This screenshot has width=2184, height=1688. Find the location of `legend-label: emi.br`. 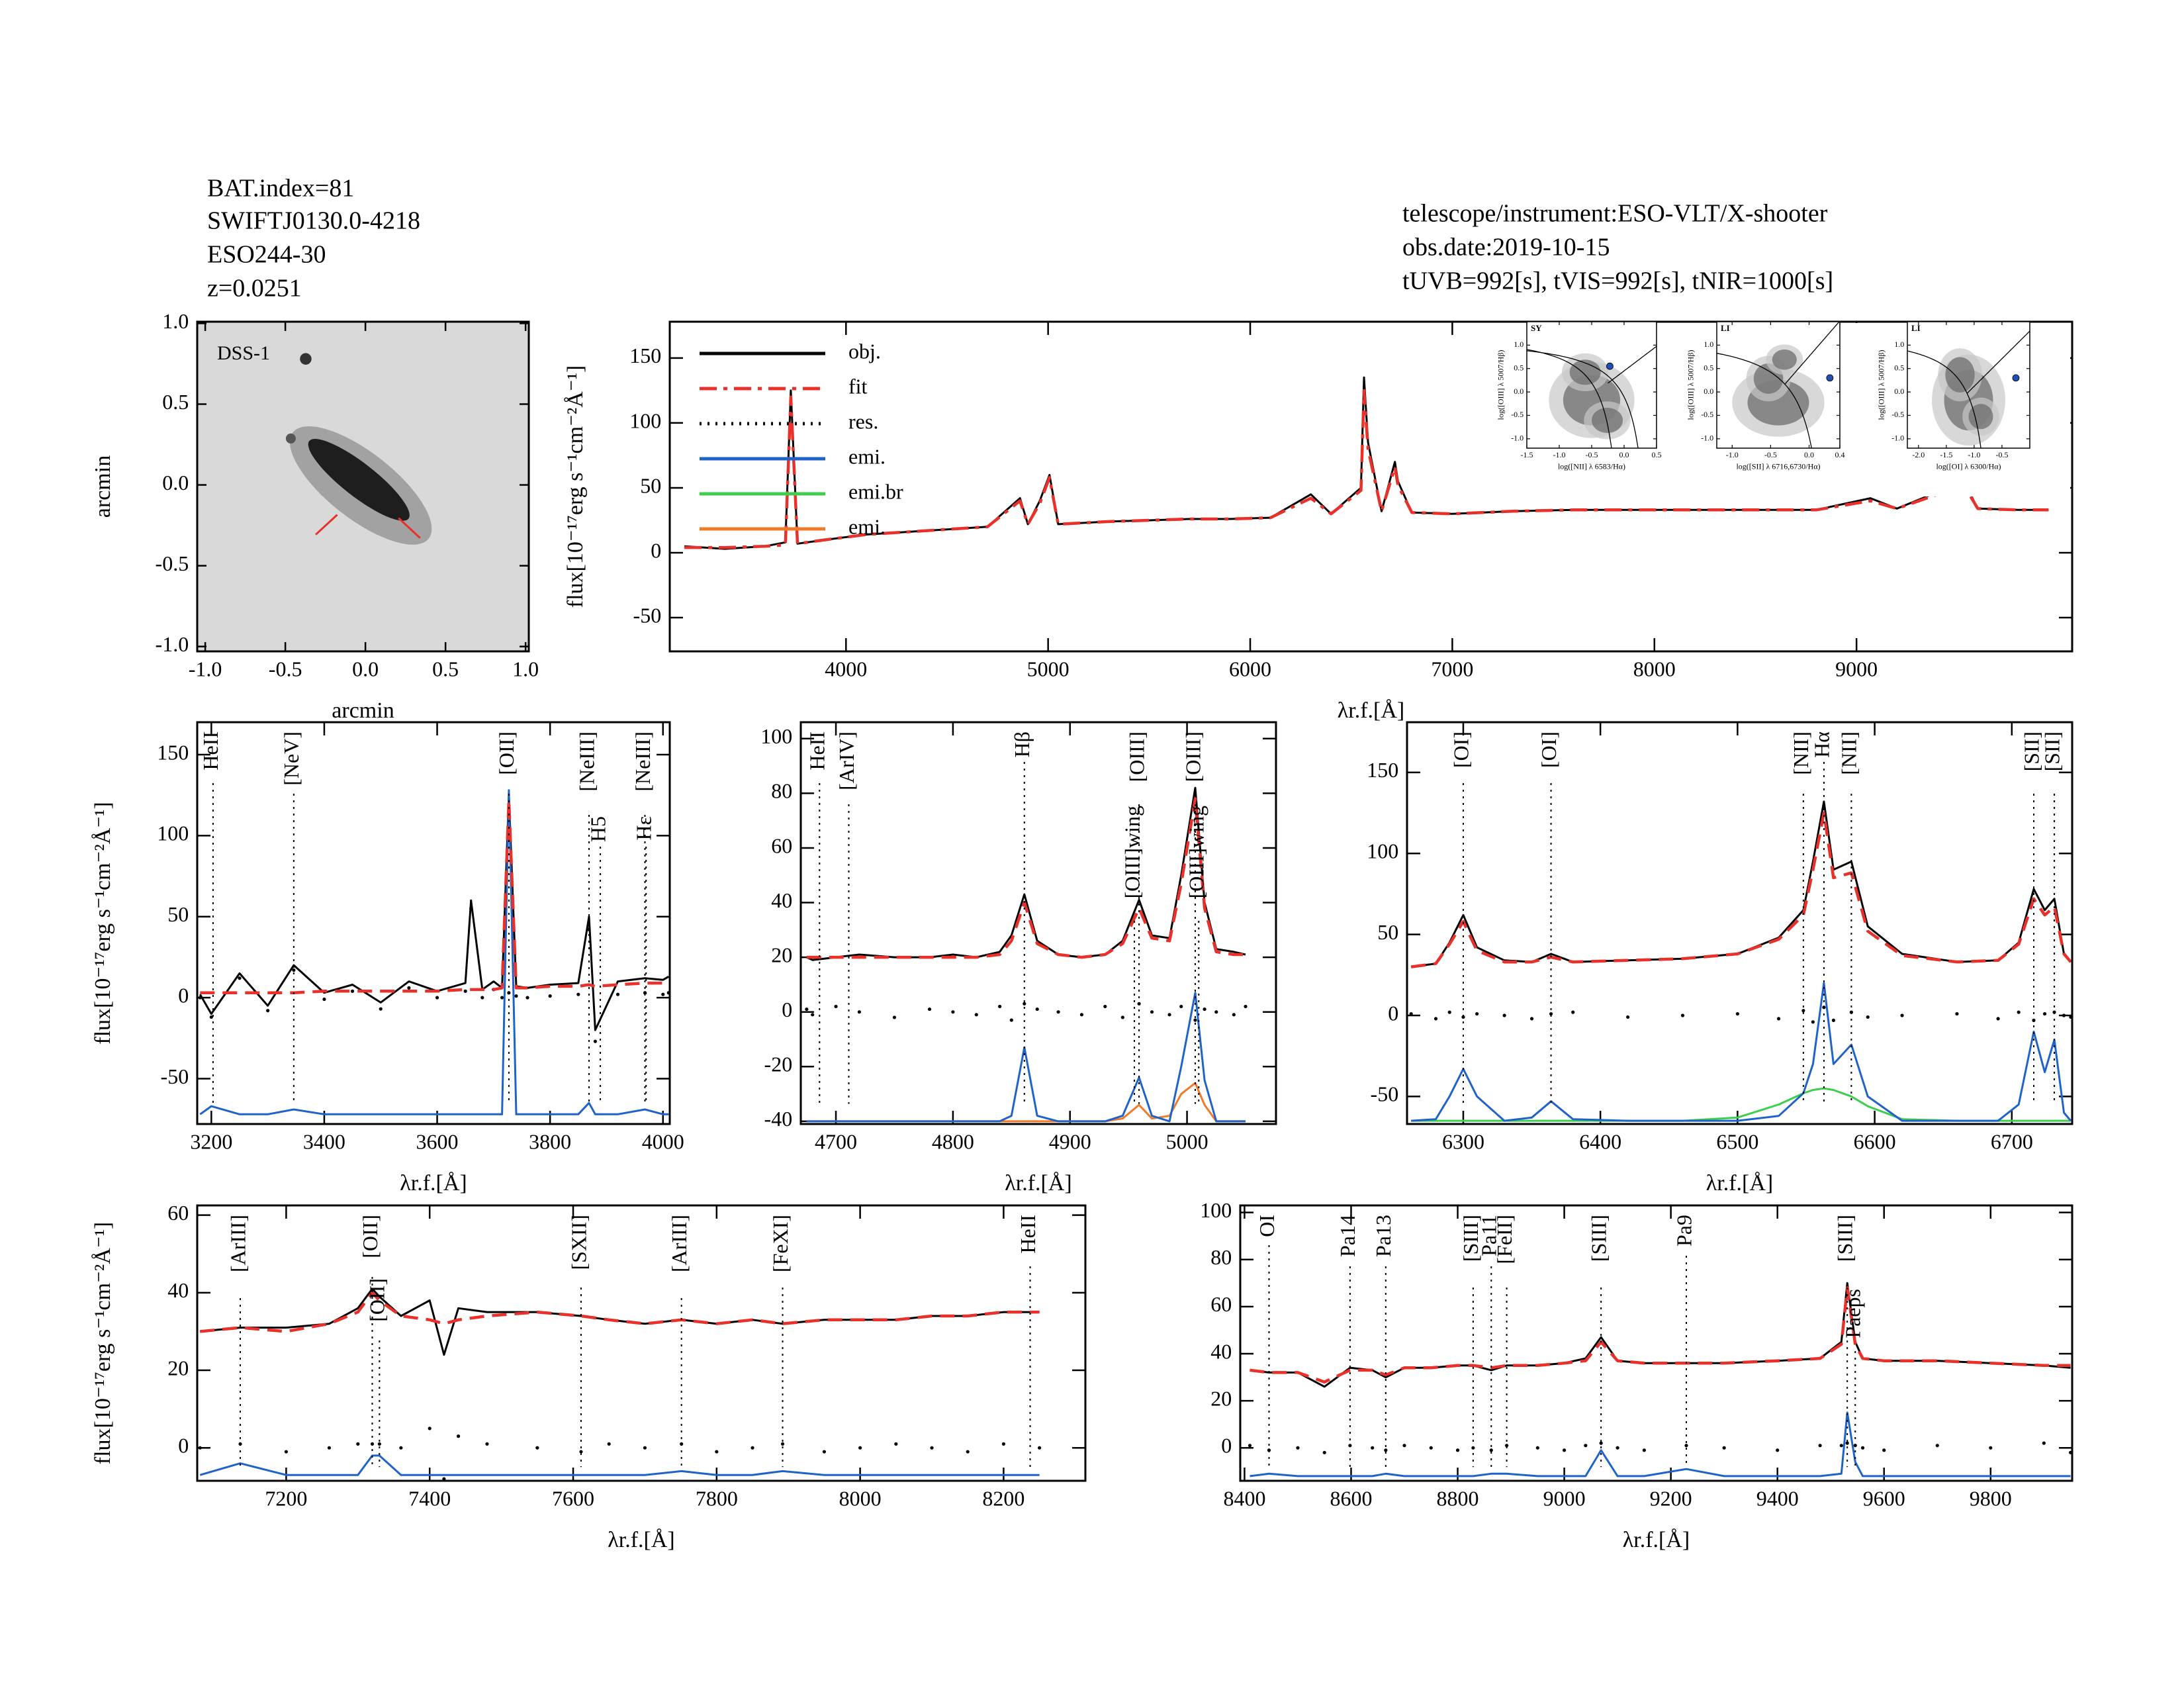

legend-label: emi.br is located at coordinates (876, 491).